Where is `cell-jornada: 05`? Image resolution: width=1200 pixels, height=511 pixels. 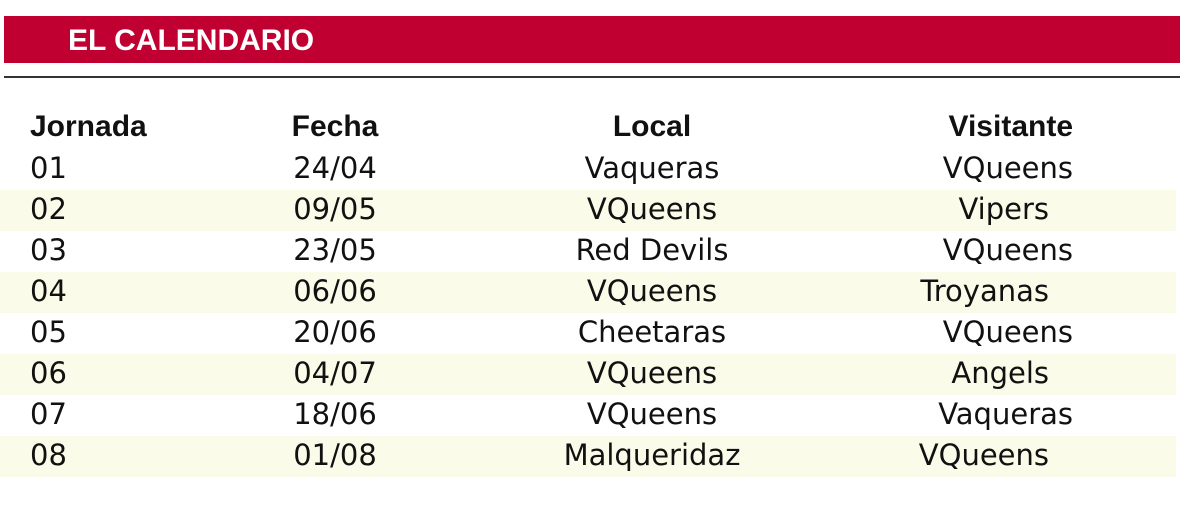
cell-jornada: 05 is located at coordinates (48, 332).